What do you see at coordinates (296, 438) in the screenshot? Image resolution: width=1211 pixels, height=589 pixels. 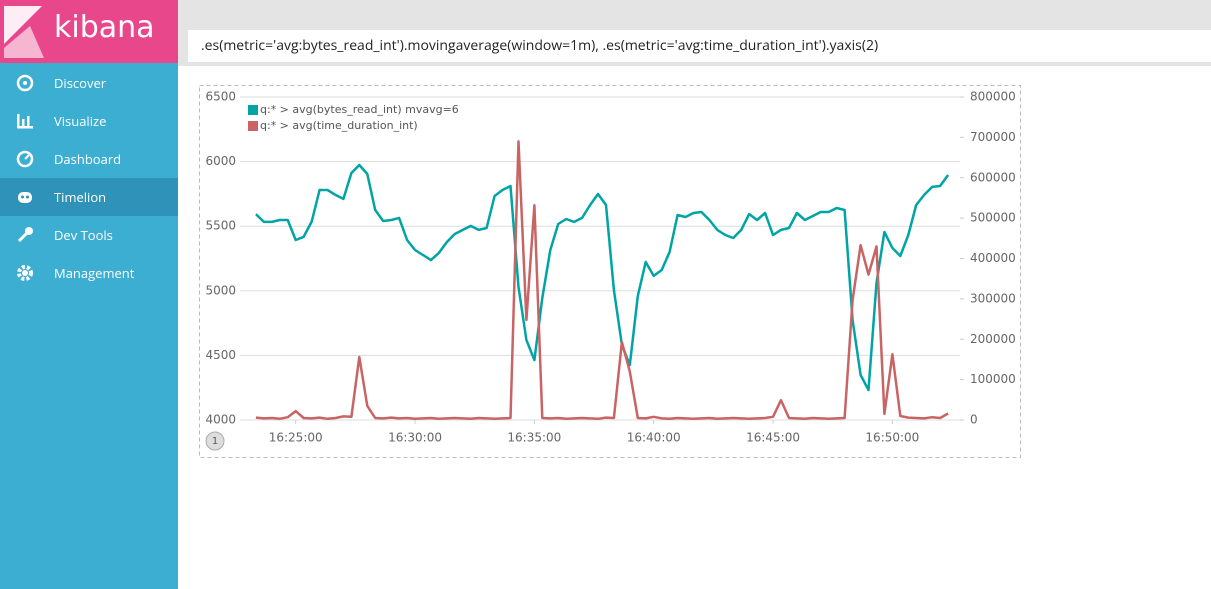 I see `x-tick-label: 16:25:00` at bounding box center [296, 438].